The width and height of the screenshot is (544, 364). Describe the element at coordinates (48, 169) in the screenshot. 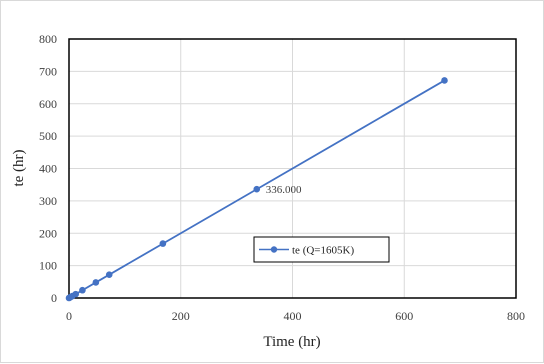

I see `y-tick-label: 400` at that location.